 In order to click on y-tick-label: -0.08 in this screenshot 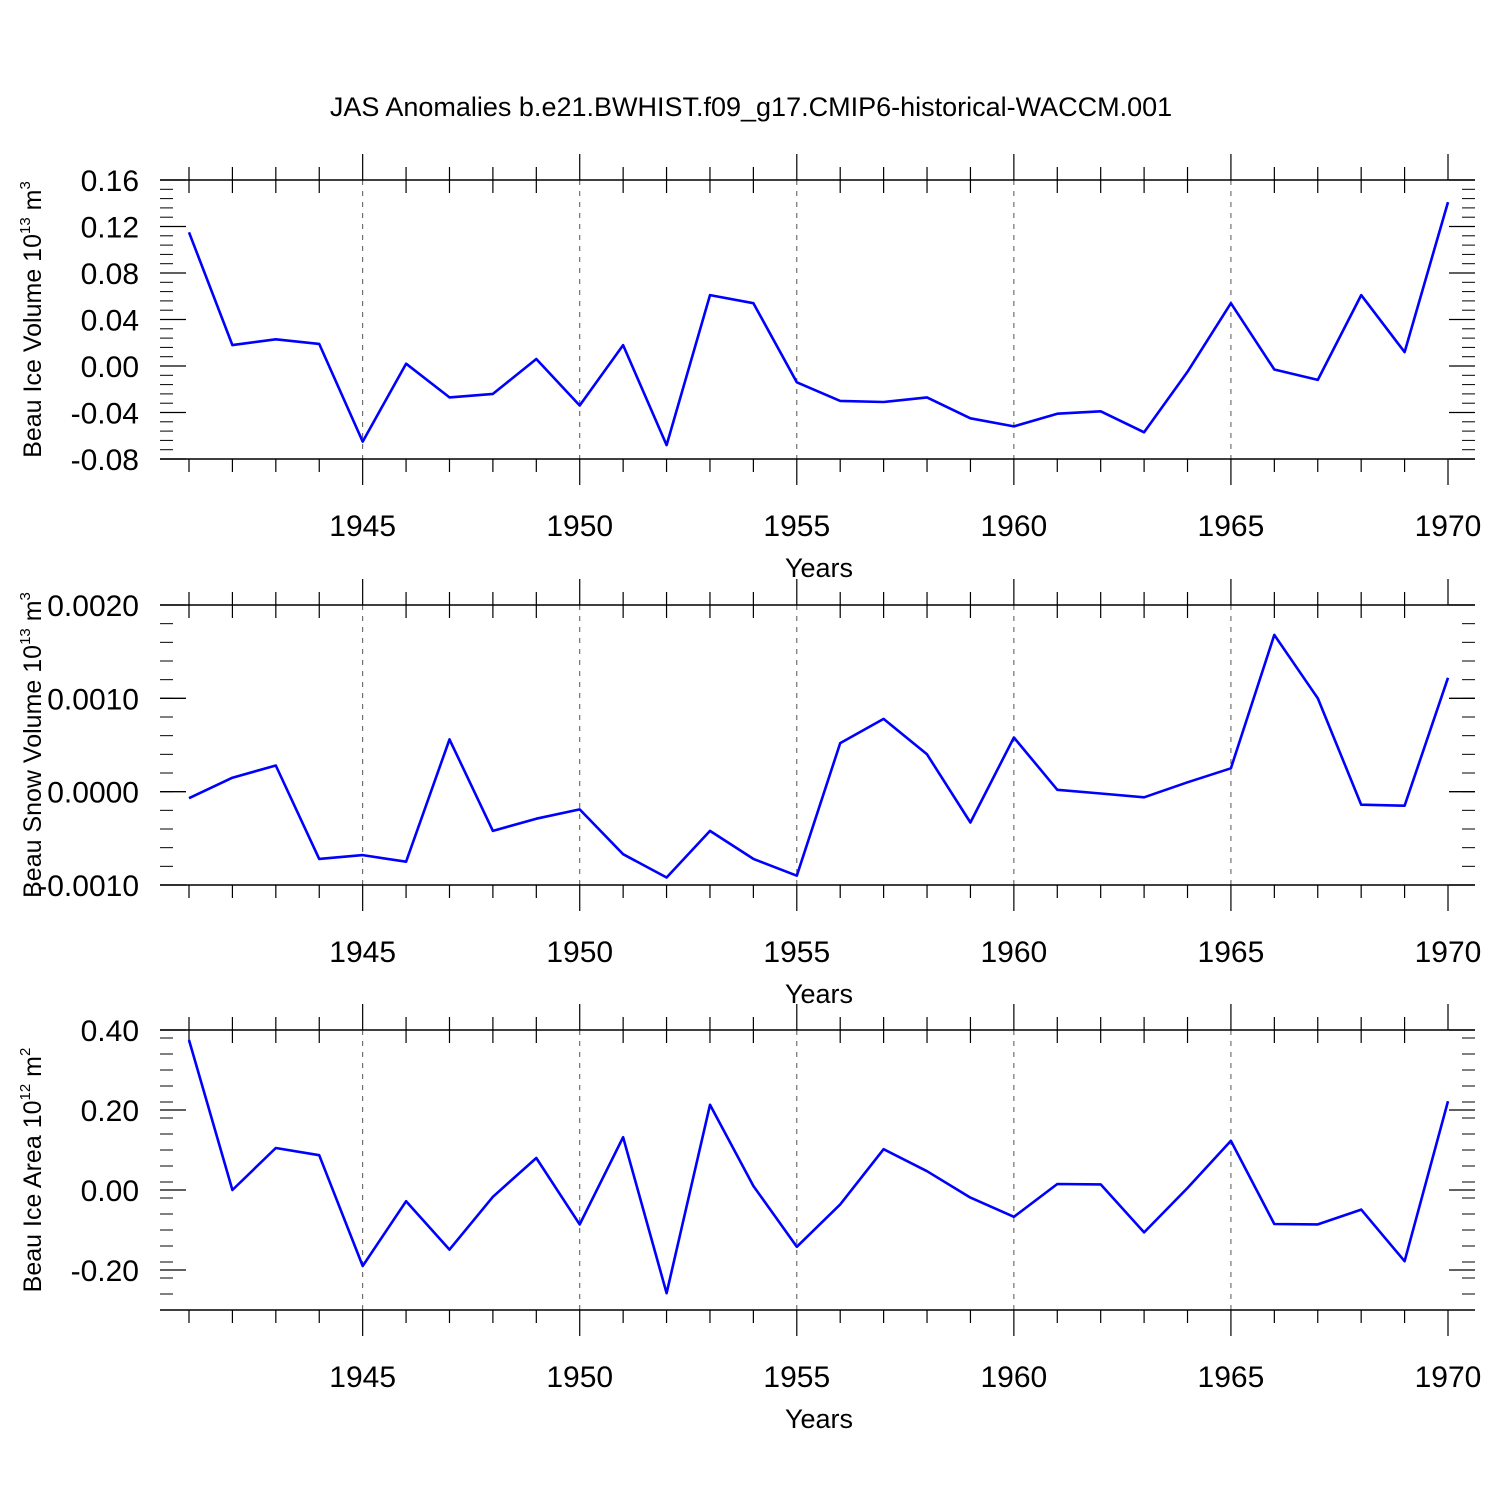, I will do `click(105, 460)`.